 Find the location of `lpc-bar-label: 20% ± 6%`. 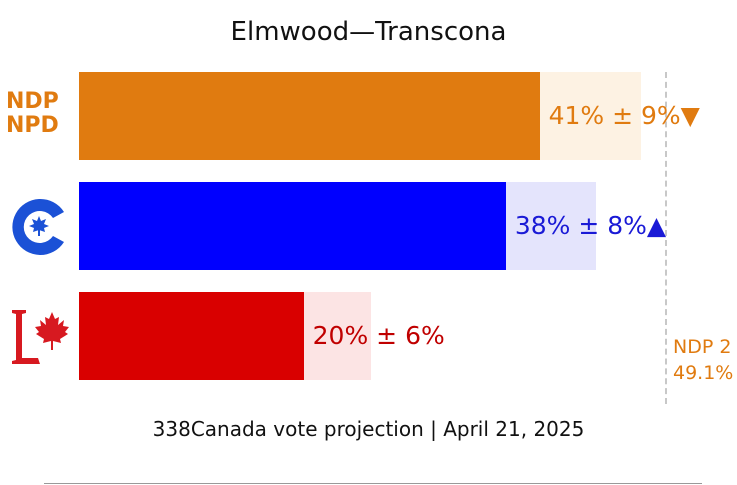

lpc-bar-label: 20% ± 6% is located at coordinates (378, 335).